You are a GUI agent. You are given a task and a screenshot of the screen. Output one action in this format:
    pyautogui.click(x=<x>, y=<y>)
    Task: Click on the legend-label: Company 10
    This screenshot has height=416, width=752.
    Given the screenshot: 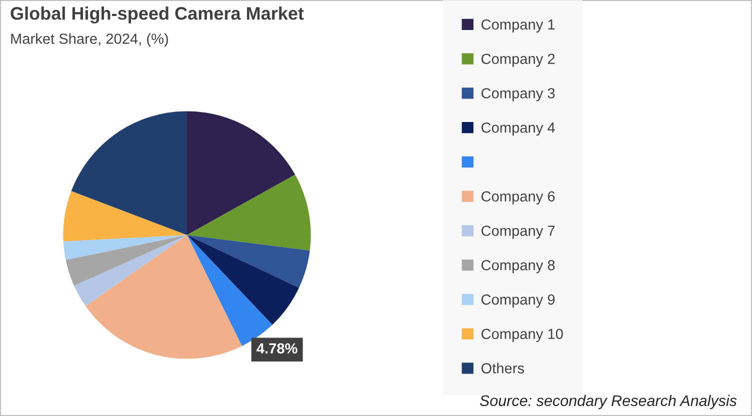 What is the action you would take?
    pyautogui.click(x=522, y=335)
    